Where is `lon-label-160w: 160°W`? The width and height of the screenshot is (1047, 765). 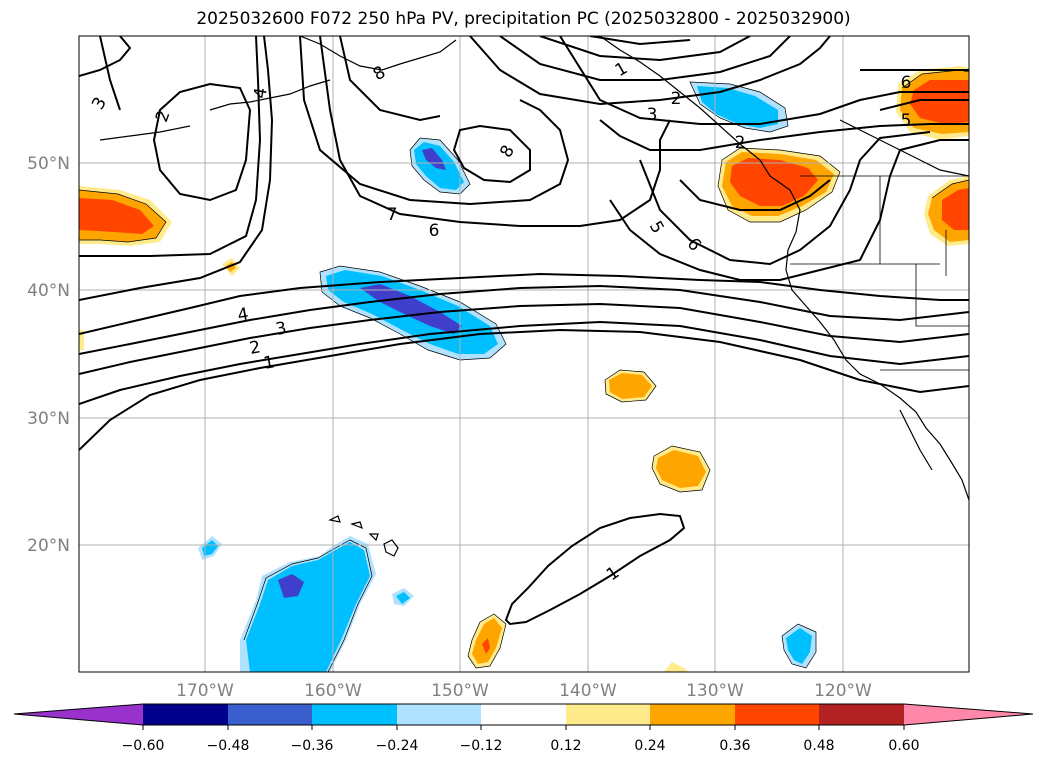
lon-label-160w: 160°W is located at coordinates (333, 691).